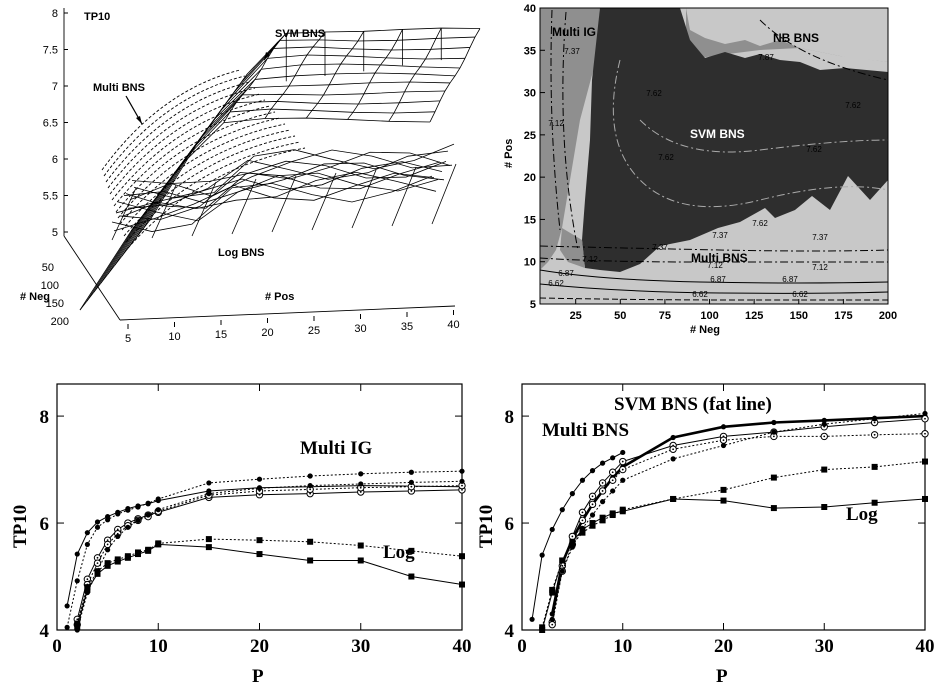 This screenshot has height=686, width=940. What do you see at coordinates (530, 94) in the screenshot?
I see `contour-y-tick-label: 30` at bounding box center [530, 94].